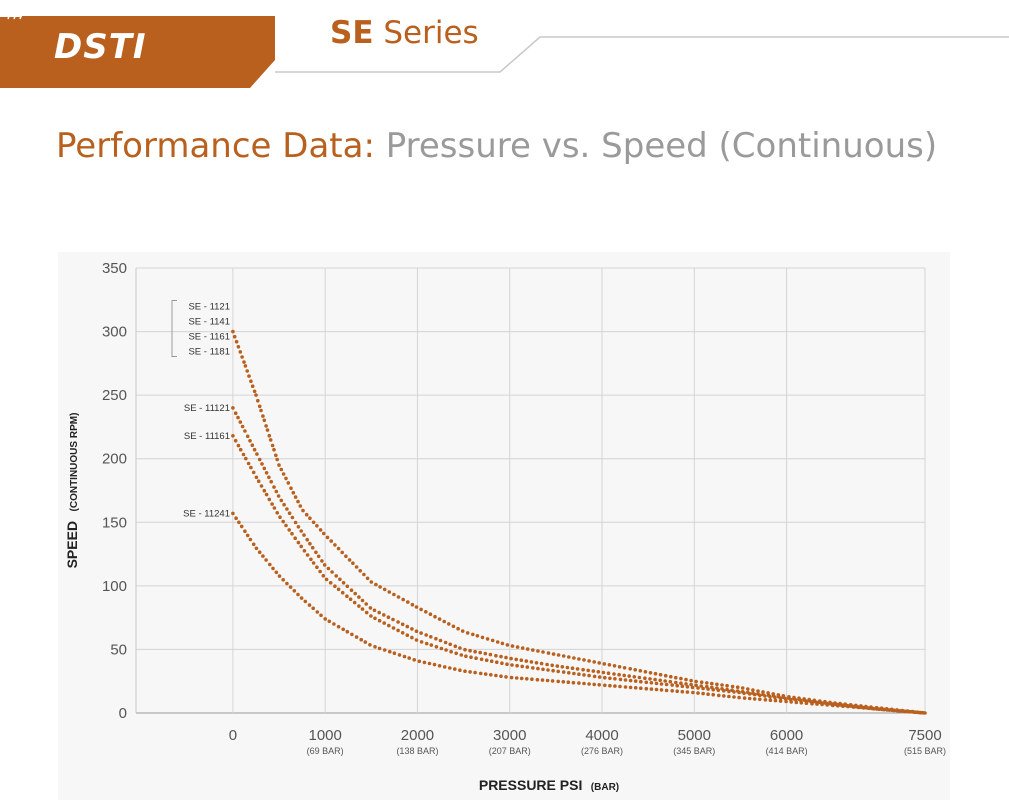 Image resolution: width=1009 pixels, height=805 pixels. What do you see at coordinates (100, 47) in the screenshot?
I see `brand-logo: DSTI` at bounding box center [100, 47].